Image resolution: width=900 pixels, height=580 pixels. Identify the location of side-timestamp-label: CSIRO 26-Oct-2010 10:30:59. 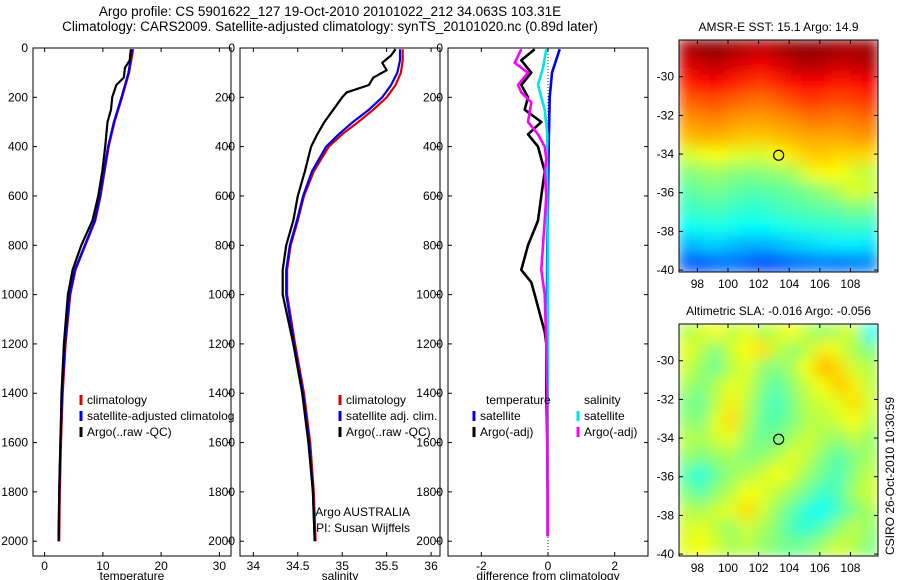
(890, 476).